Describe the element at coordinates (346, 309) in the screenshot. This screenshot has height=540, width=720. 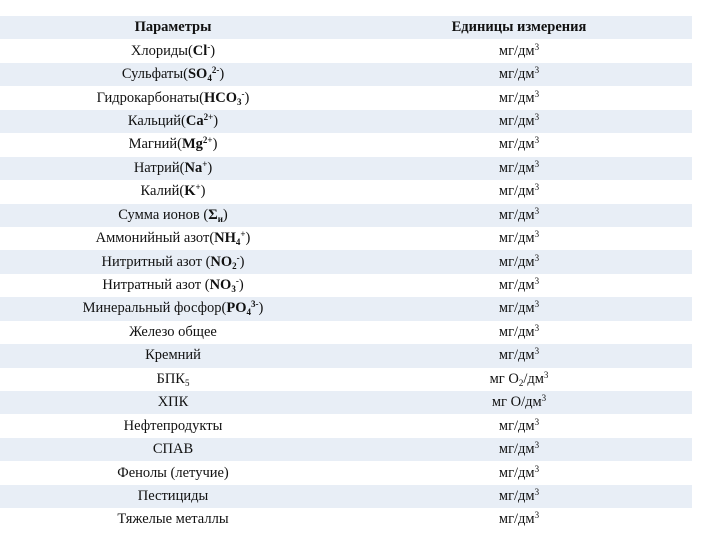
I see `table-row: Минеральный фосфор(PO43-) мг/дм3` at that location.